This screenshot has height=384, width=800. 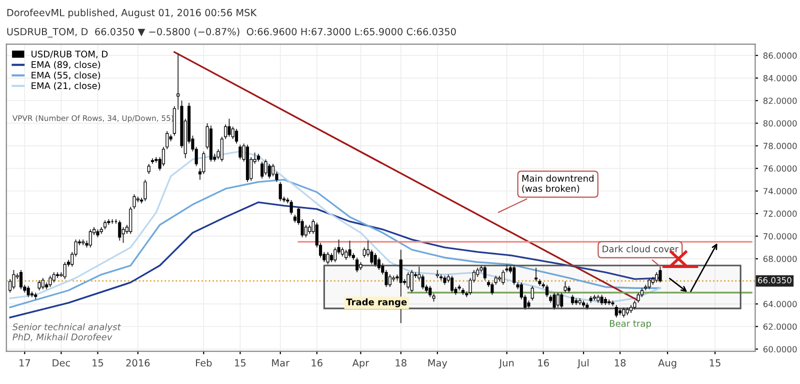 What do you see at coordinates (132, 13) in the screenshot?
I see `chart-subtitle: DorofeevML published, August 01, 2016 00:56 MSK` at bounding box center [132, 13].